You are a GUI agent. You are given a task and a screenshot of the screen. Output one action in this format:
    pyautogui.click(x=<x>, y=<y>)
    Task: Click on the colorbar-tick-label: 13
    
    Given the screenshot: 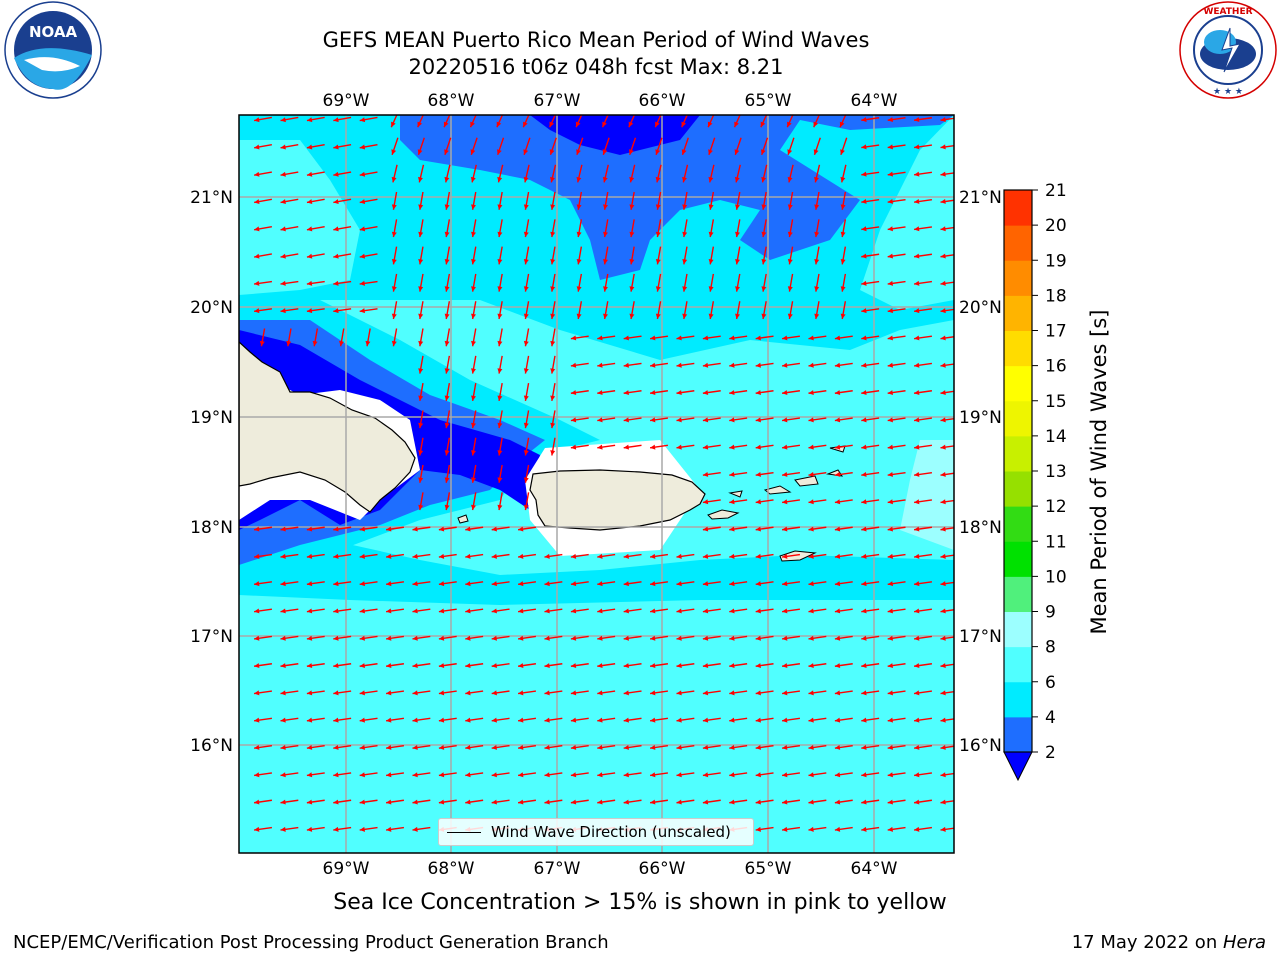 What is the action you would take?
    pyautogui.click(x=1056, y=472)
    